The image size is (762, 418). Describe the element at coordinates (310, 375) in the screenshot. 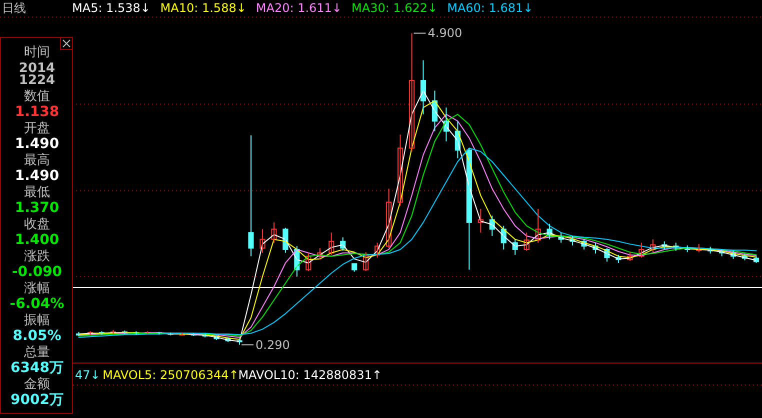

I see `text: MAVOL10: 142880831↑` at that location.